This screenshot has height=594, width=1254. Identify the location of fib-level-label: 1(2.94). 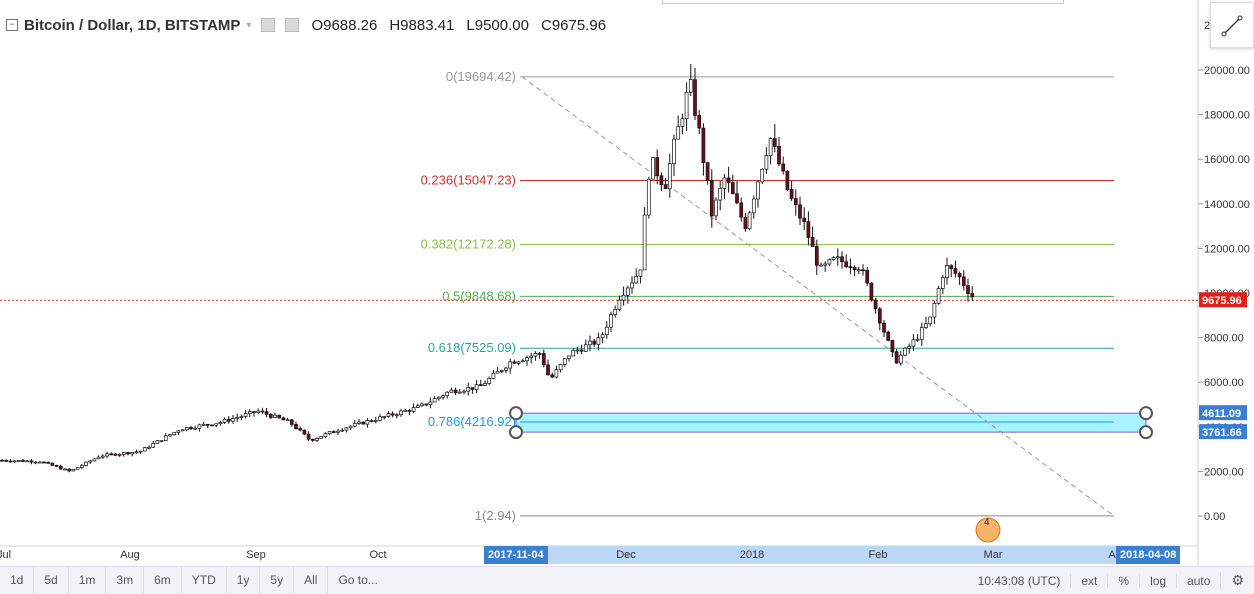
(495, 515).